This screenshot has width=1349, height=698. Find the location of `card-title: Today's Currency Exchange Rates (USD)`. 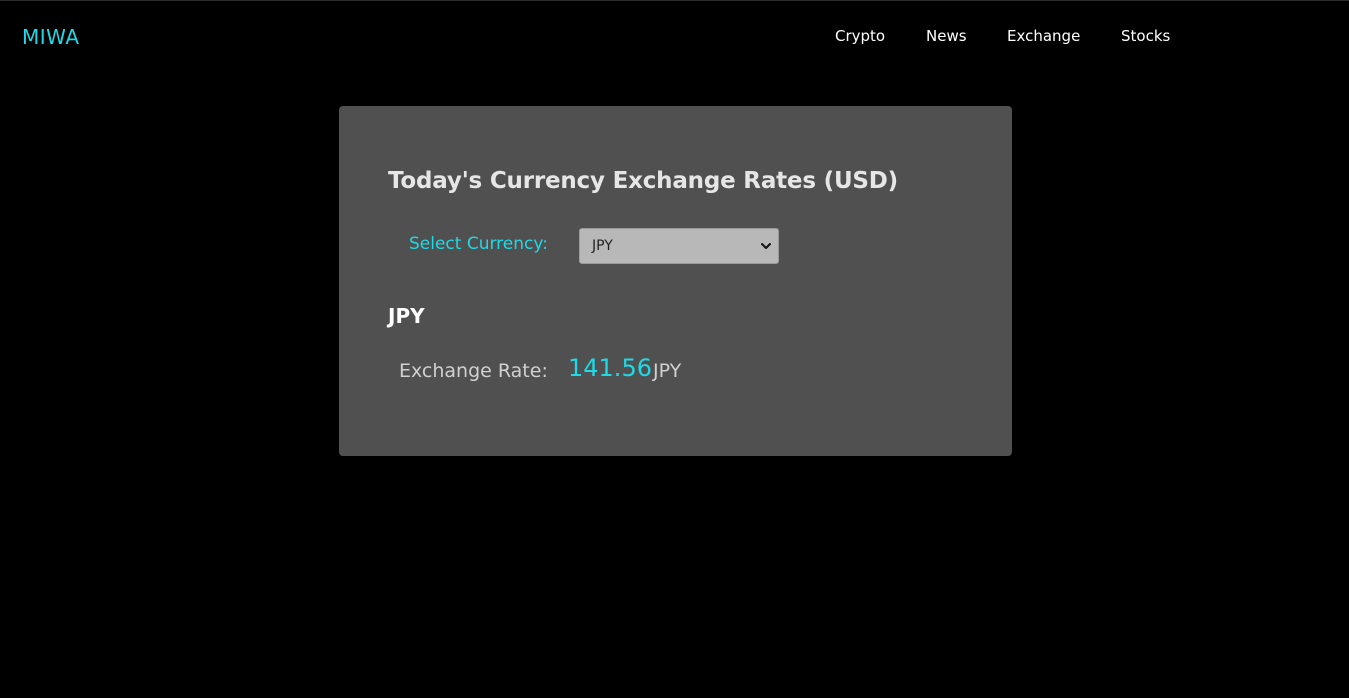

card-title: Today's Currency Exchange Rates (USD) is located at coordinates (643, 181).